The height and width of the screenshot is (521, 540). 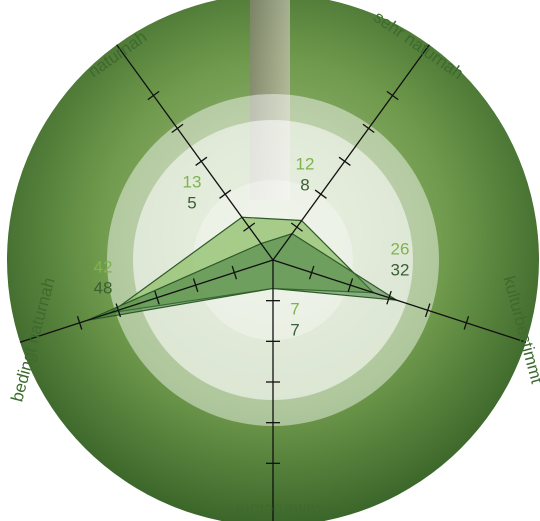 What do you see at coordinates (400, 269) in the screenshot?
I see `value-label: 32` at bounding box center [400, 269].